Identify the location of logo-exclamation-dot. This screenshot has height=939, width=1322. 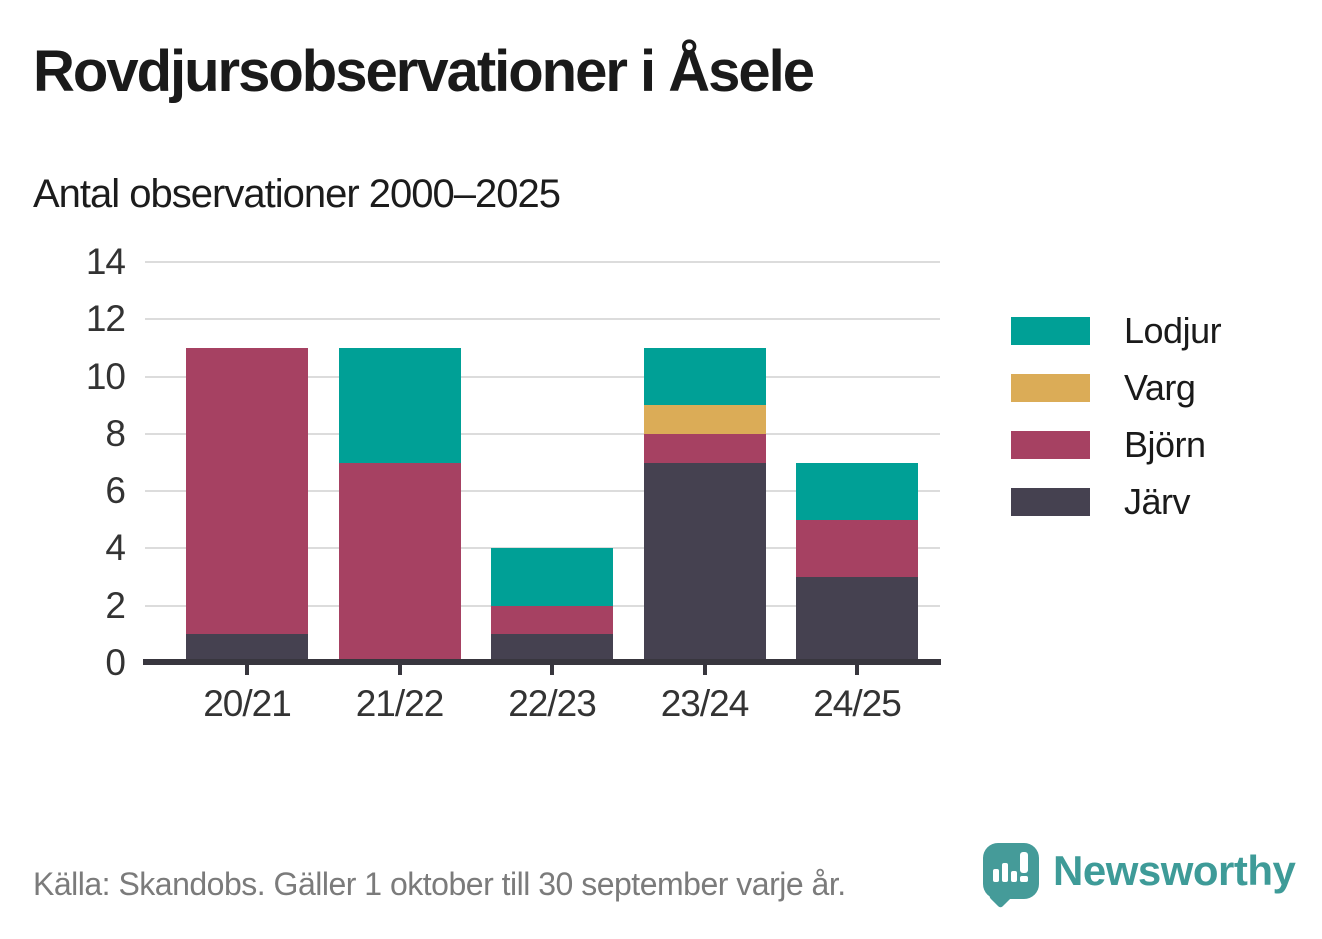
(1024, 879).